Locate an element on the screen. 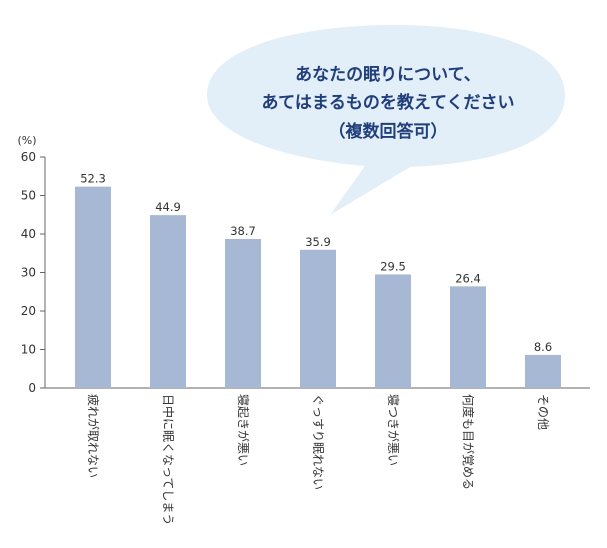 The height and width of the screenshot is (548, 607). y-tick-label: 60 is located at coordinates (28, 157).